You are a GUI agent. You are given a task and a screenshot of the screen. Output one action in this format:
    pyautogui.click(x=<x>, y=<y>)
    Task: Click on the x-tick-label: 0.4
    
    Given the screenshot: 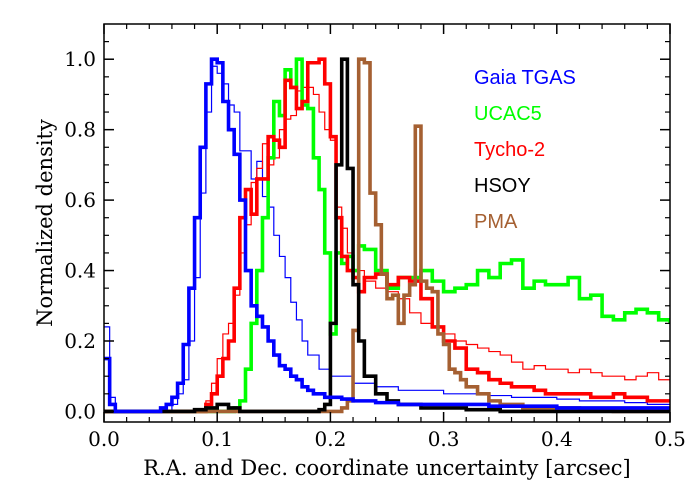 What is the action you would take?
    pyautogui.click(x=557, y=439)
    